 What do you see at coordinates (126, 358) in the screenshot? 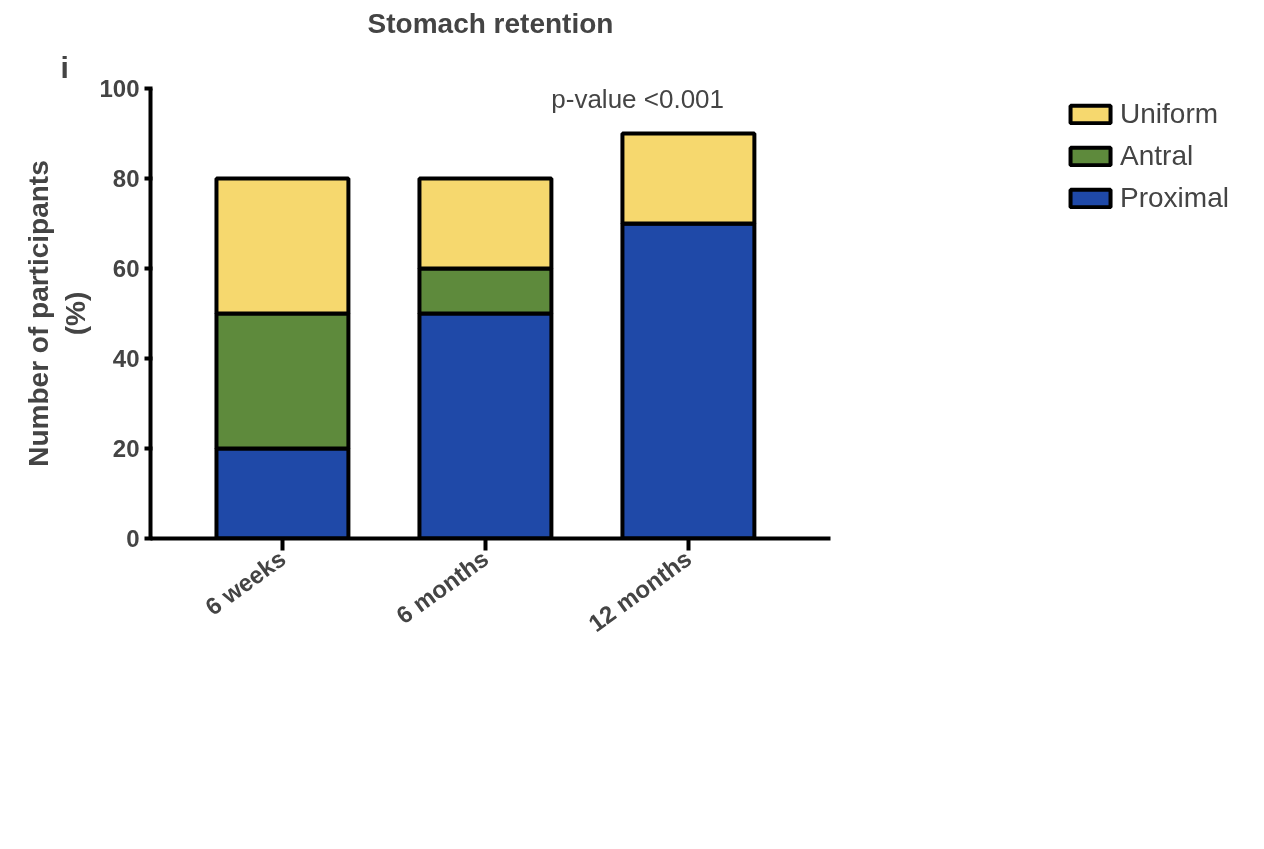
I see `y-tick-label: 40` at bounding box center [126, 358].